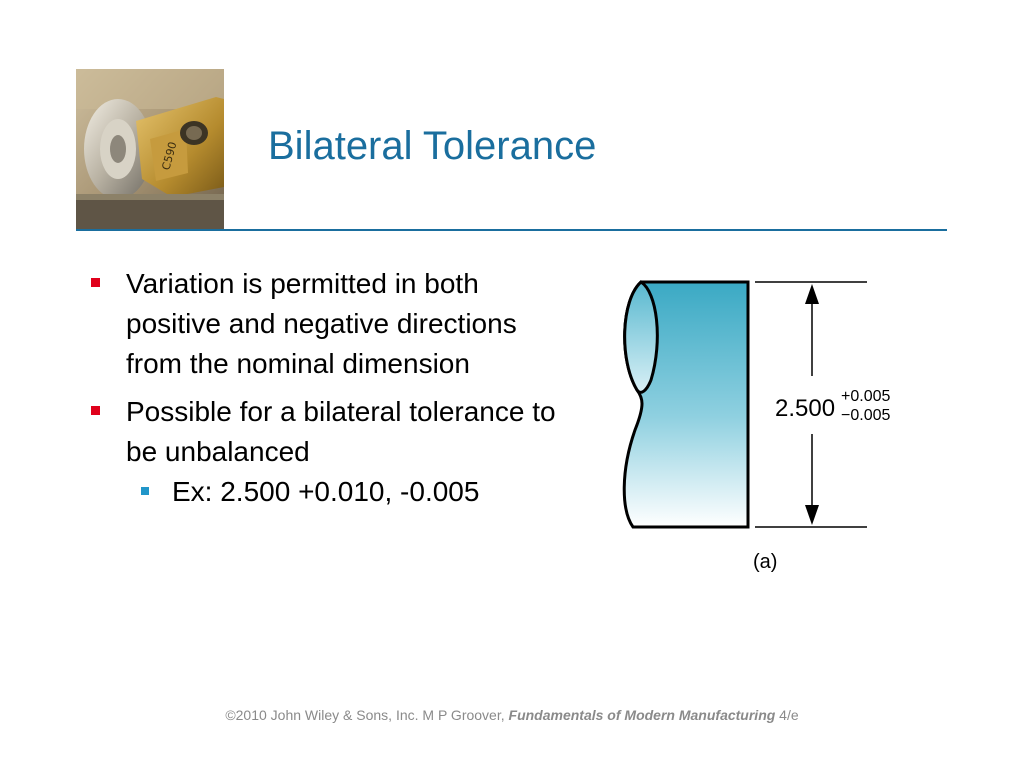  What do you see at coordinates (865, 396) in the screenshot?
I see `upper-tolerance: +0.005` at bounding box center [865, 396].